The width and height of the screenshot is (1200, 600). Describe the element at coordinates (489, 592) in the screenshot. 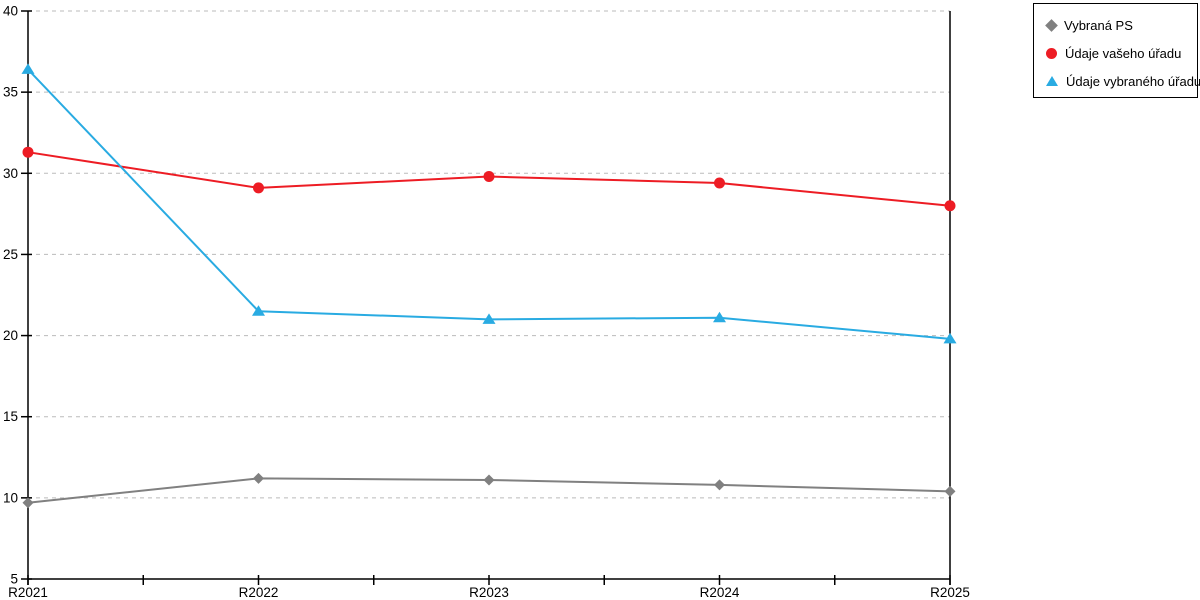

I see `x-tick-label: R2023` at that location.